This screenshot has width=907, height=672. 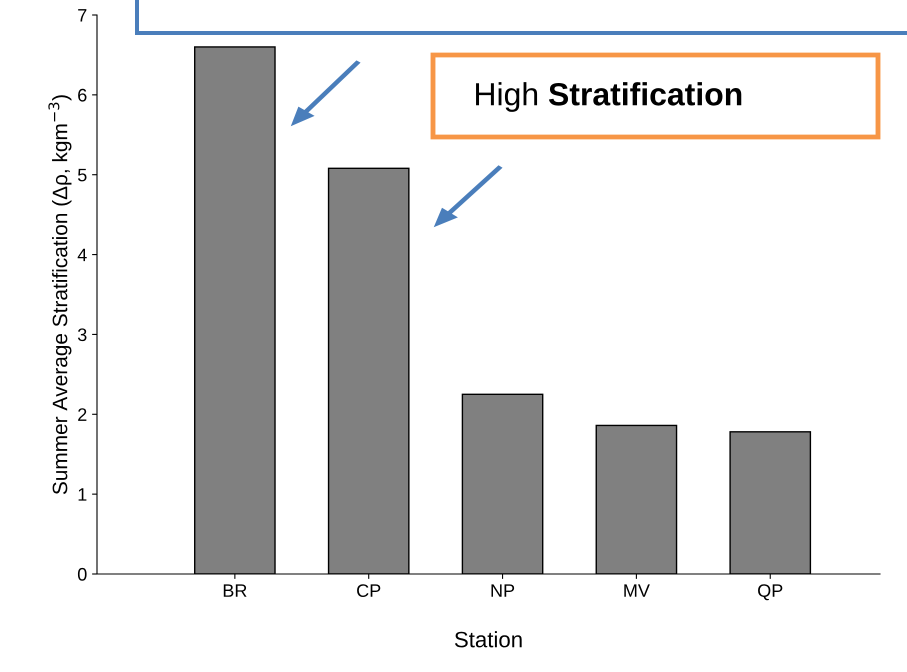 What do you see at coordinates (82, 255) in the screenshot?
I see `y-tick-label: 4` at bounding box center [82, 255].